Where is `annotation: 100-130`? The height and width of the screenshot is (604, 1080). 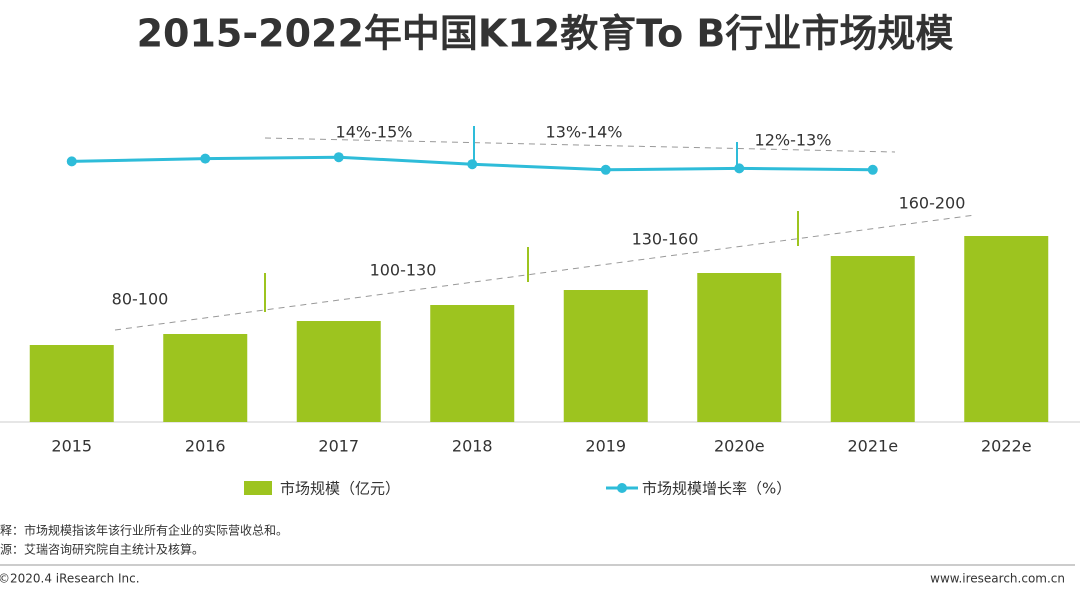 annotation: 100-130 is located at coordinates (403, 270).